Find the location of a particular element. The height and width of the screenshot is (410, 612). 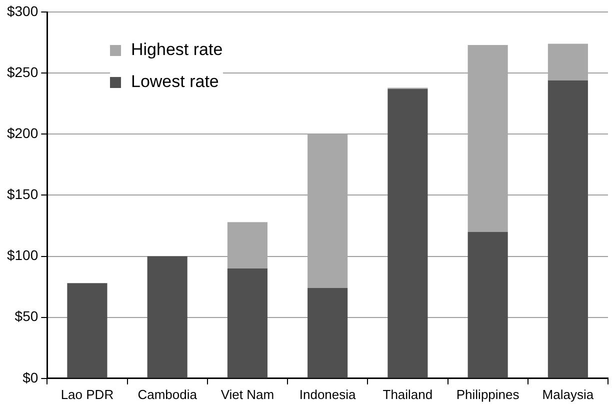

y-tick-label: $200 is located at coordinates (22, 132).